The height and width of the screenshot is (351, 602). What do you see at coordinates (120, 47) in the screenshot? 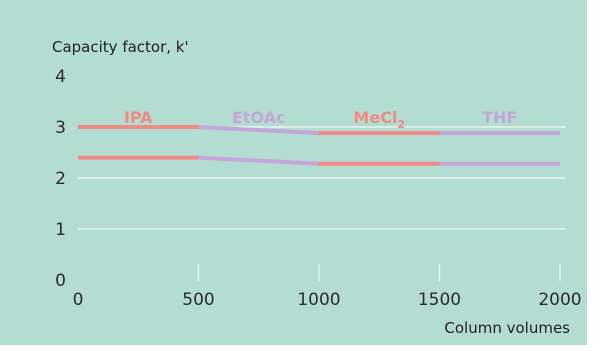
I see `y-axis-title: Capacity factor, k'` at bounding box center [120, 47].